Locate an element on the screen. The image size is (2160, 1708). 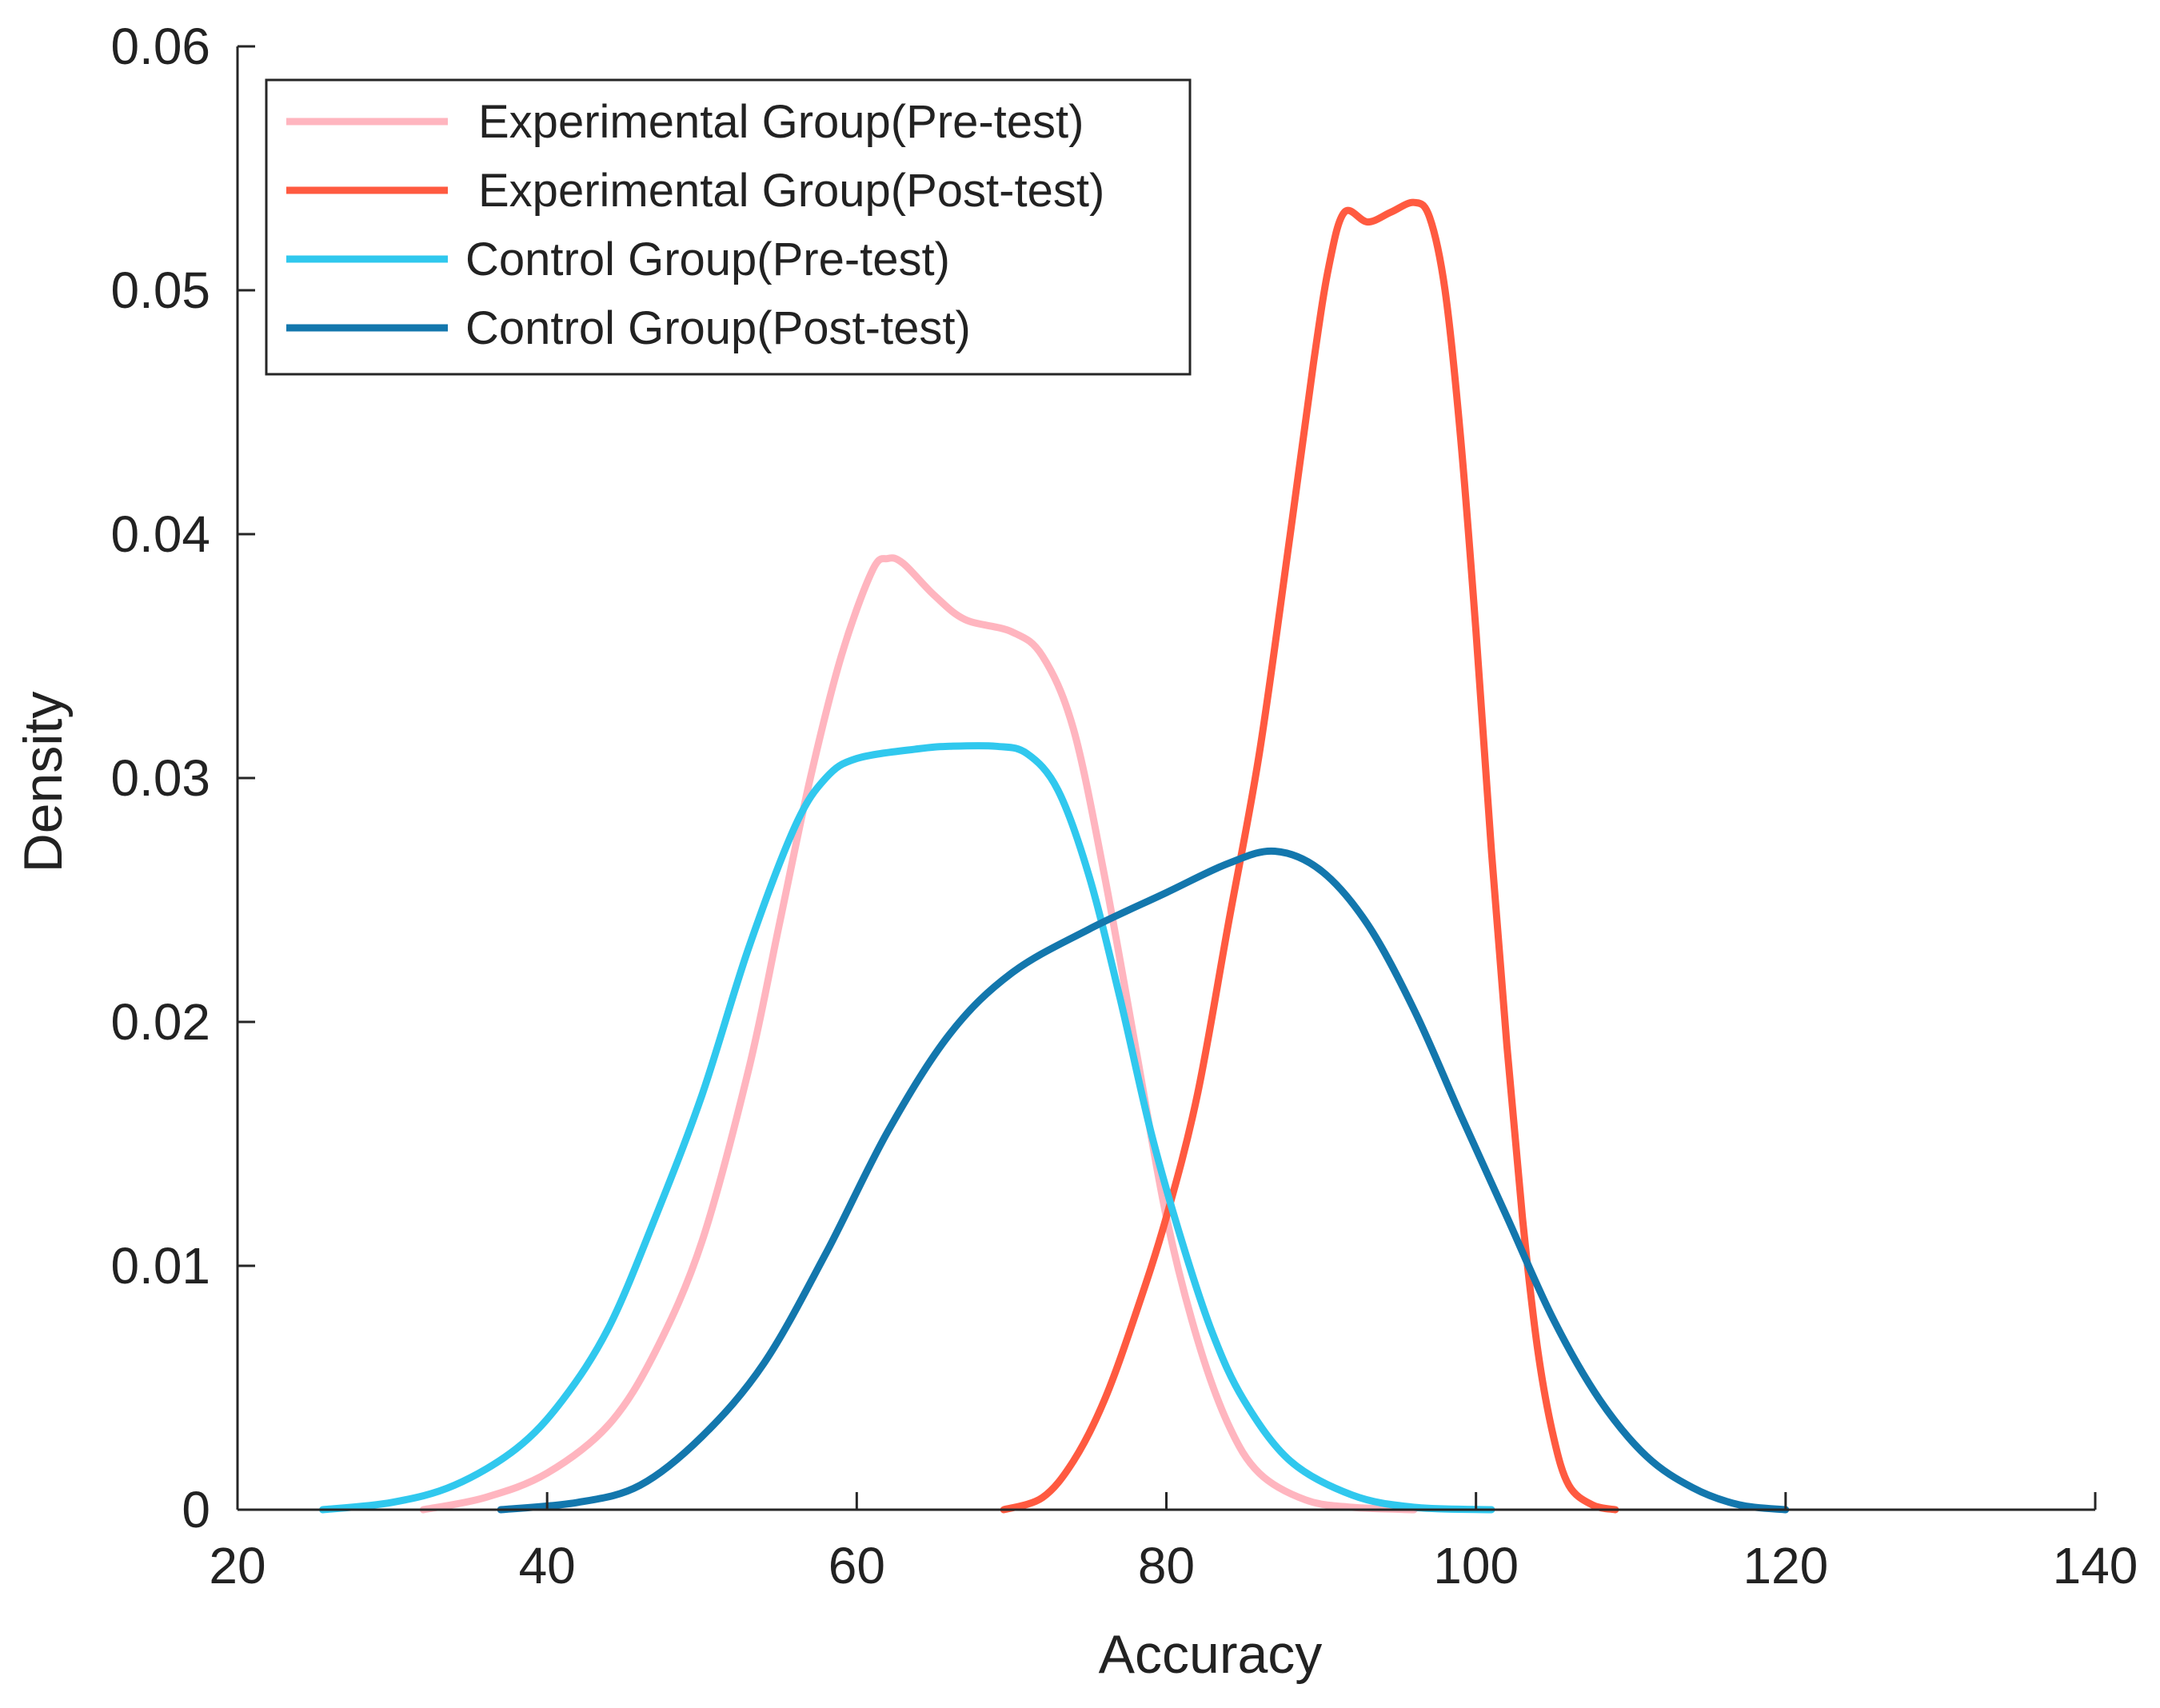
x-tick-label: 40 is located at coordinates (547, 1565).